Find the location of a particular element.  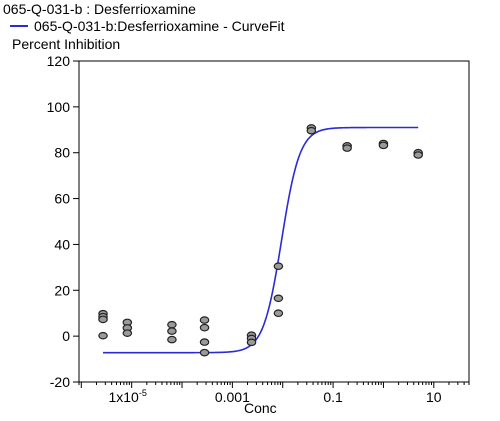

y-axis-title: Percent Inhibition is located at coordinates (66, 44).